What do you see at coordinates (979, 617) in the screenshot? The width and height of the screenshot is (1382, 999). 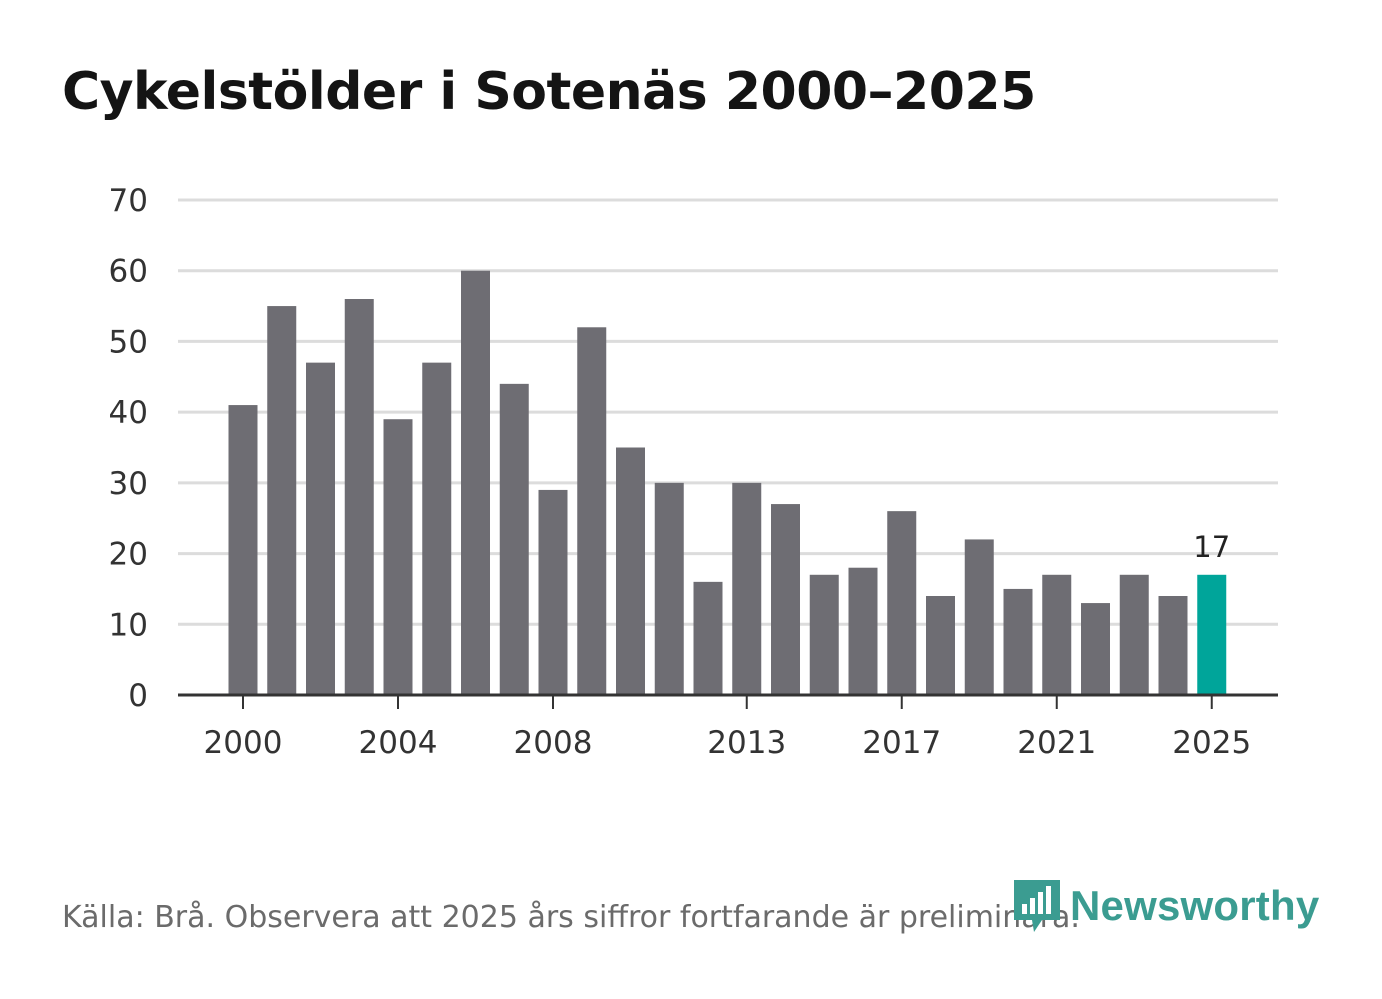 I see `bar-2019` at bounding box center [979, 617].